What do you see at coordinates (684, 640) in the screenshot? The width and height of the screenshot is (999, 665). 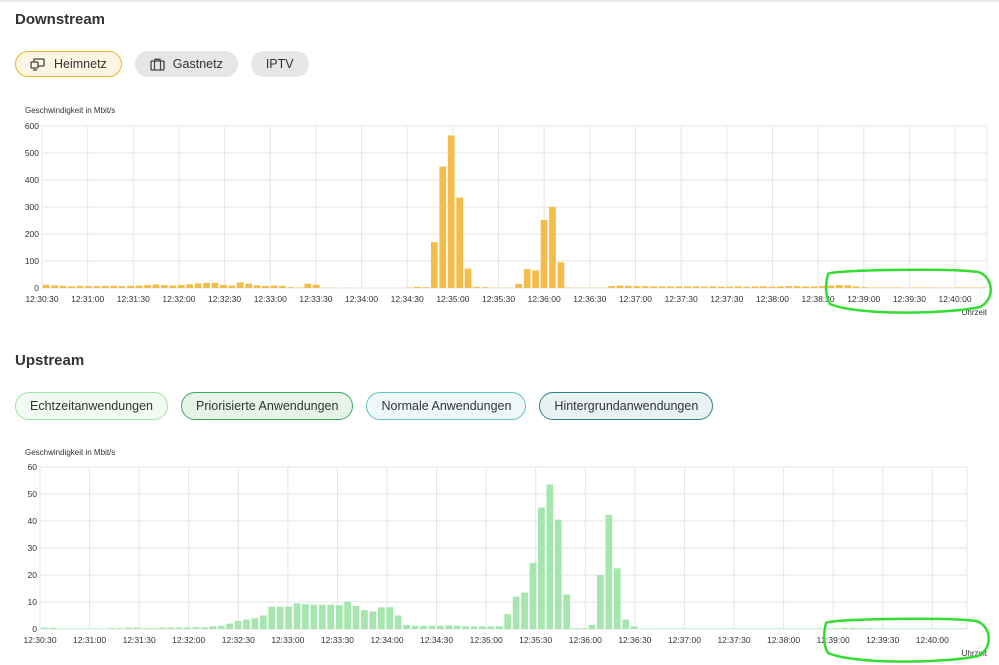 I see `x-tick-label: 12:37:00` at bounding box center [684, 640].